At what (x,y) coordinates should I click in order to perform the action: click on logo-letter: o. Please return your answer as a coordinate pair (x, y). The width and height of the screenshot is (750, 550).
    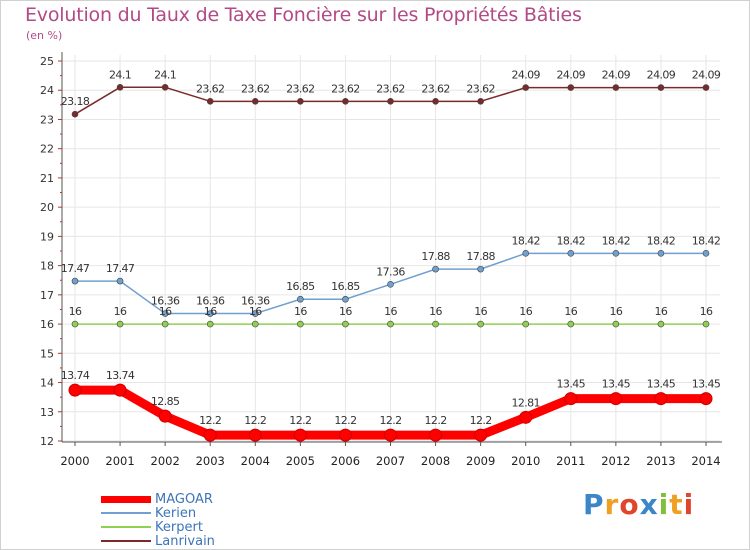
    Looking at the image, I should click on (629, 504).